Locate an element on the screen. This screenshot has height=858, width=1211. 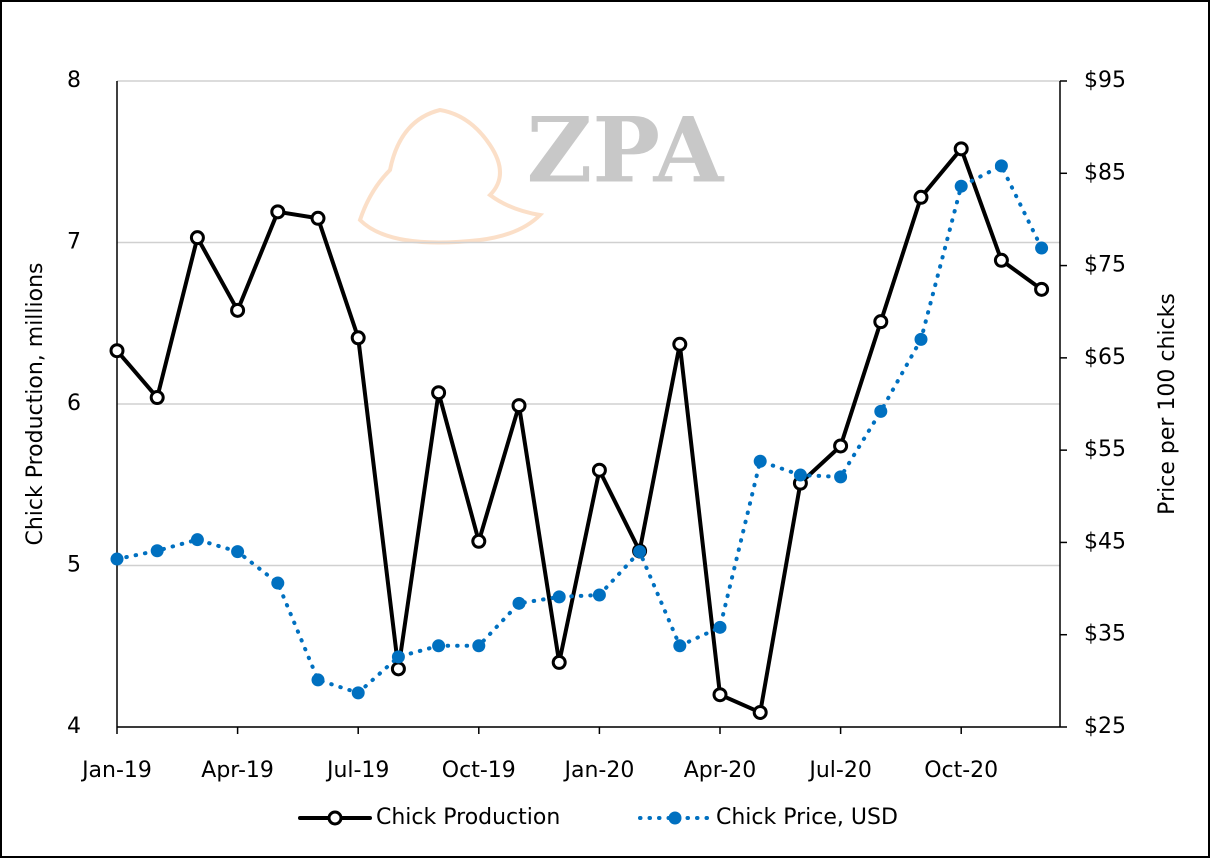
y-tick-label: 5 is located at coordinates (74, 565).